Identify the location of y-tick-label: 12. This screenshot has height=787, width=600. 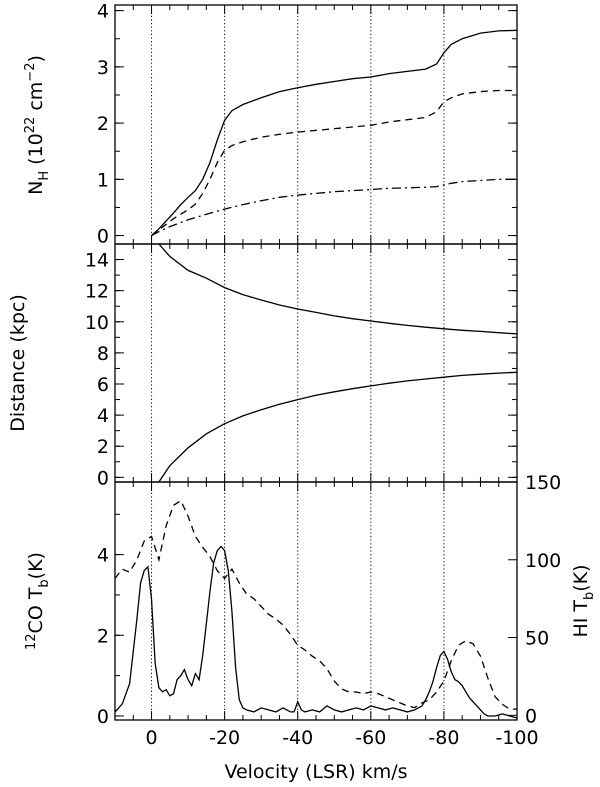
(97, 292).